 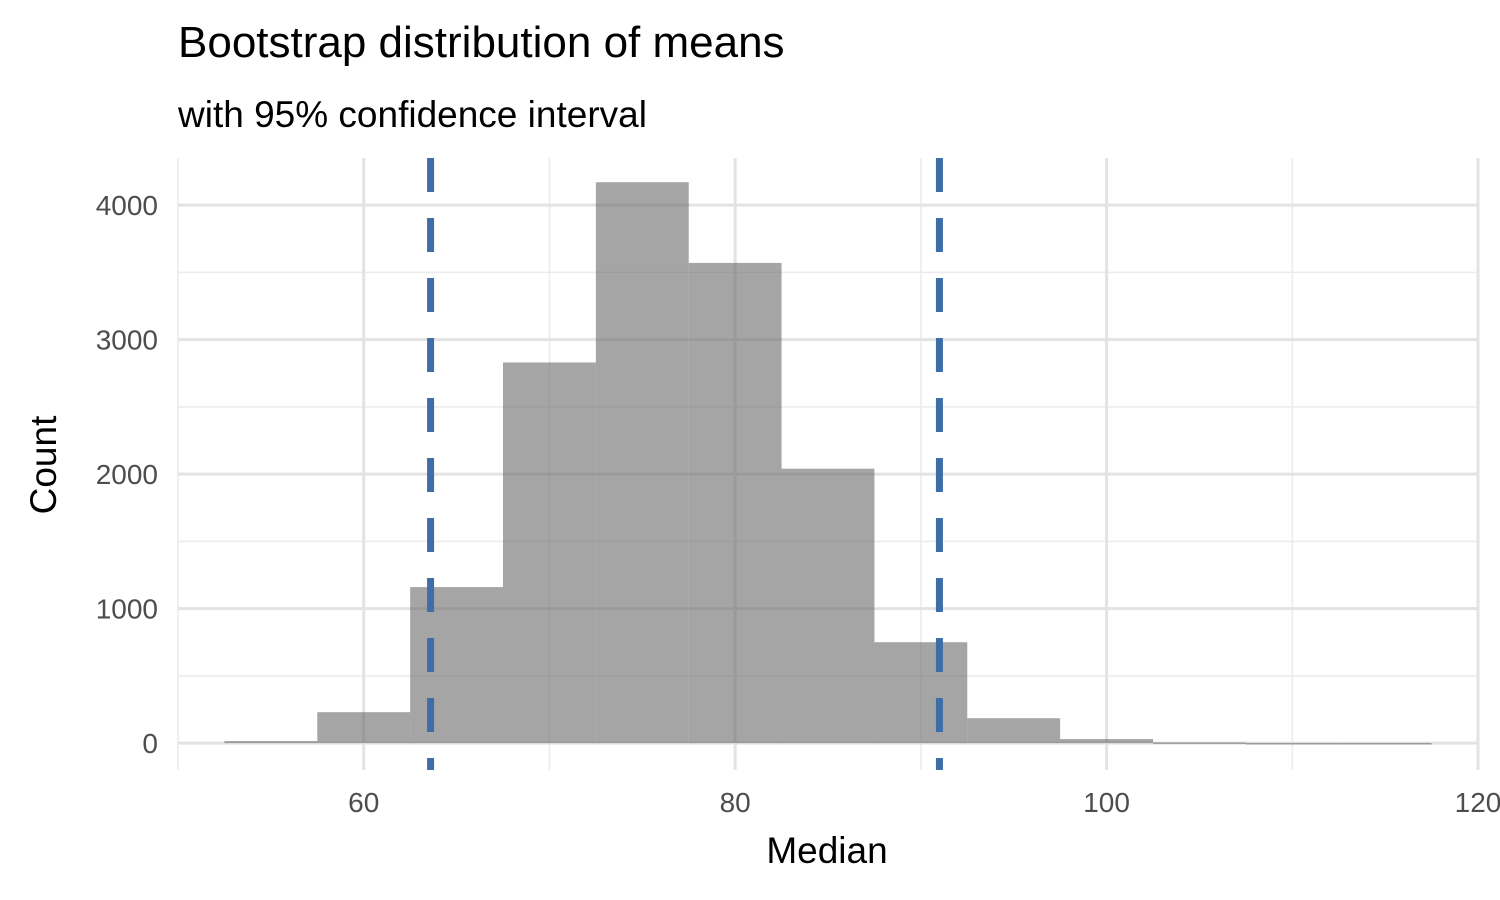 What do you see at coordinates (1106, 802) in the screenshot?
I see `x-tick-label: 100` at bounding box center [1106, 802].